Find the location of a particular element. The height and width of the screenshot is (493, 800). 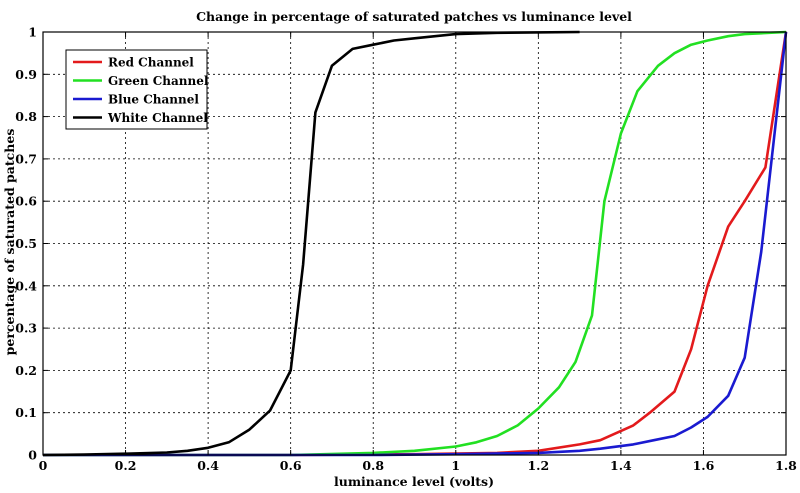

legend-label-green-channel: Green Channel is located at coordinates (158, 81).